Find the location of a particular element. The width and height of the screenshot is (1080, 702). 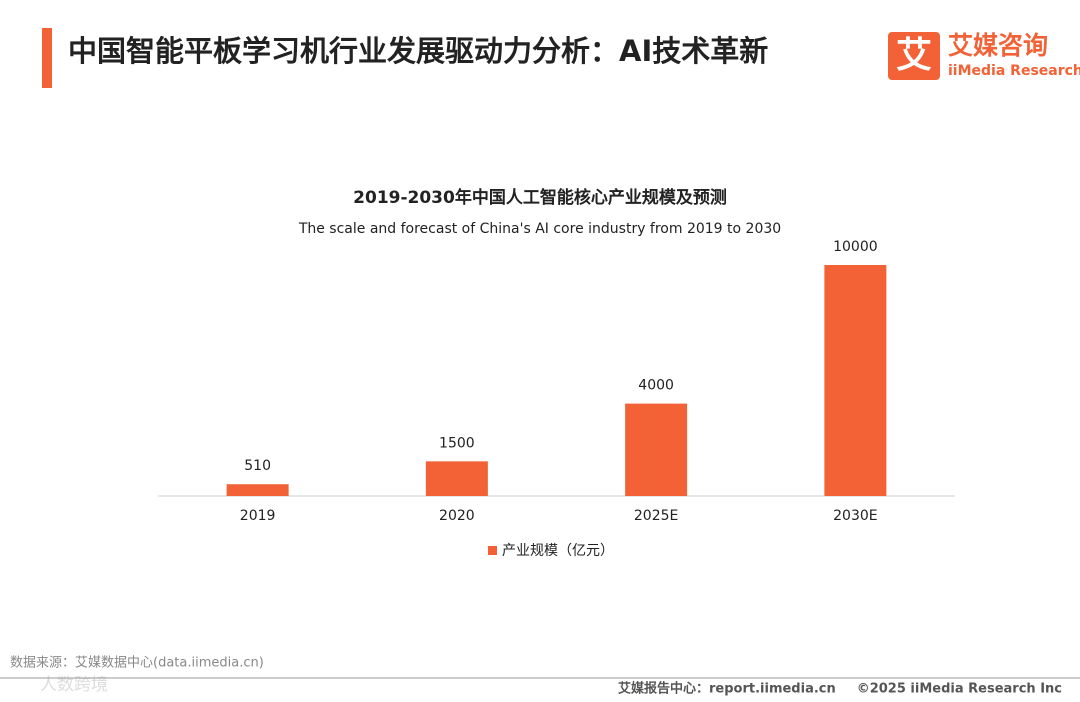

x-tick-label: 2030E is located at coordinates (855, 516).